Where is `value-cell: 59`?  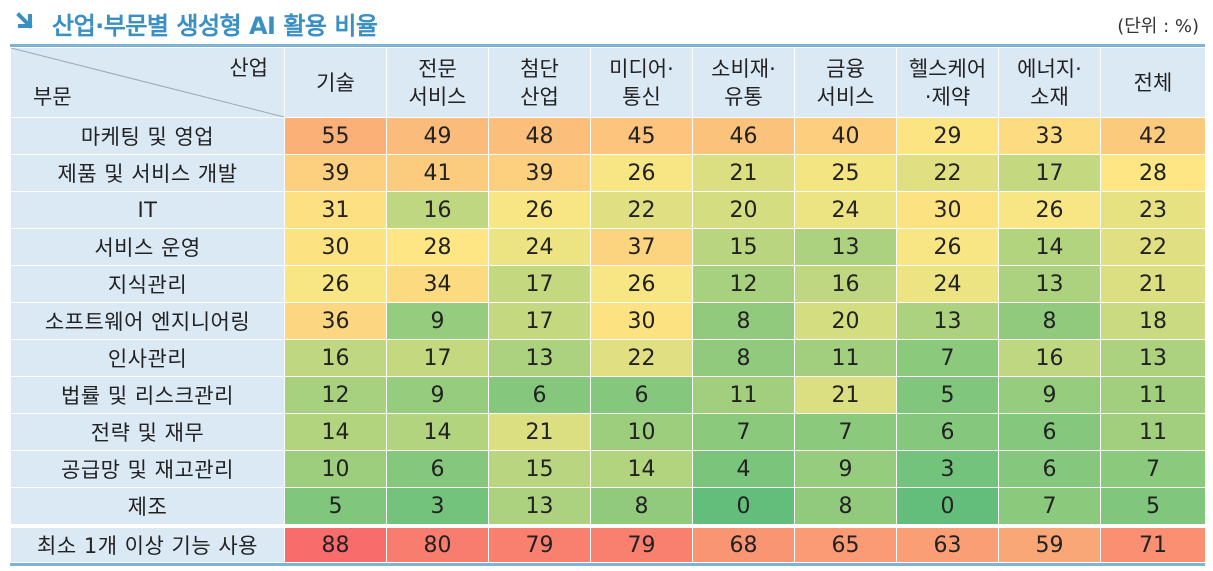
value-cell: 59 is located at coordinates (1049, 543).